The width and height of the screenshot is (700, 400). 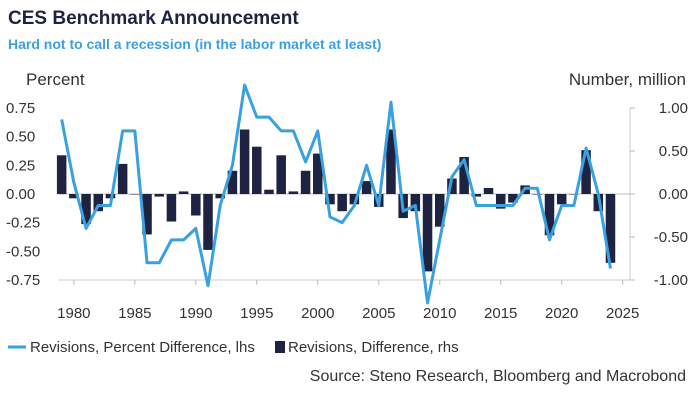 I want to click on right-tick-label: -1.00, so click(x=671, y=280).